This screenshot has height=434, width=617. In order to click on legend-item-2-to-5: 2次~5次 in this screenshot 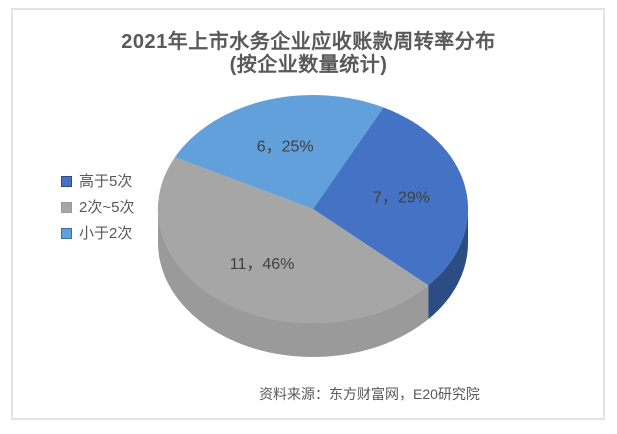, I will do `click(97, 207)`.